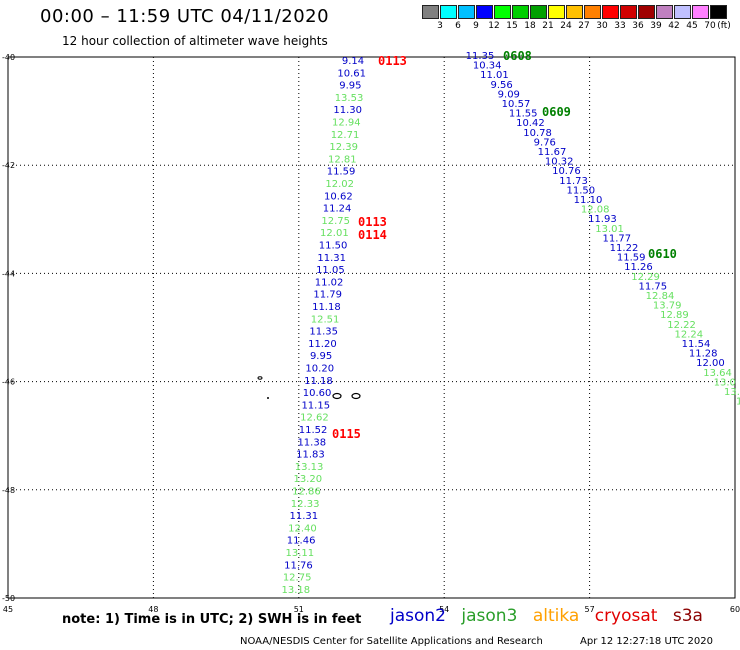 Image resolution: width=740 pixels, height=650 pixels. I want to click on wave-height-label: 13., so click(732, 392).